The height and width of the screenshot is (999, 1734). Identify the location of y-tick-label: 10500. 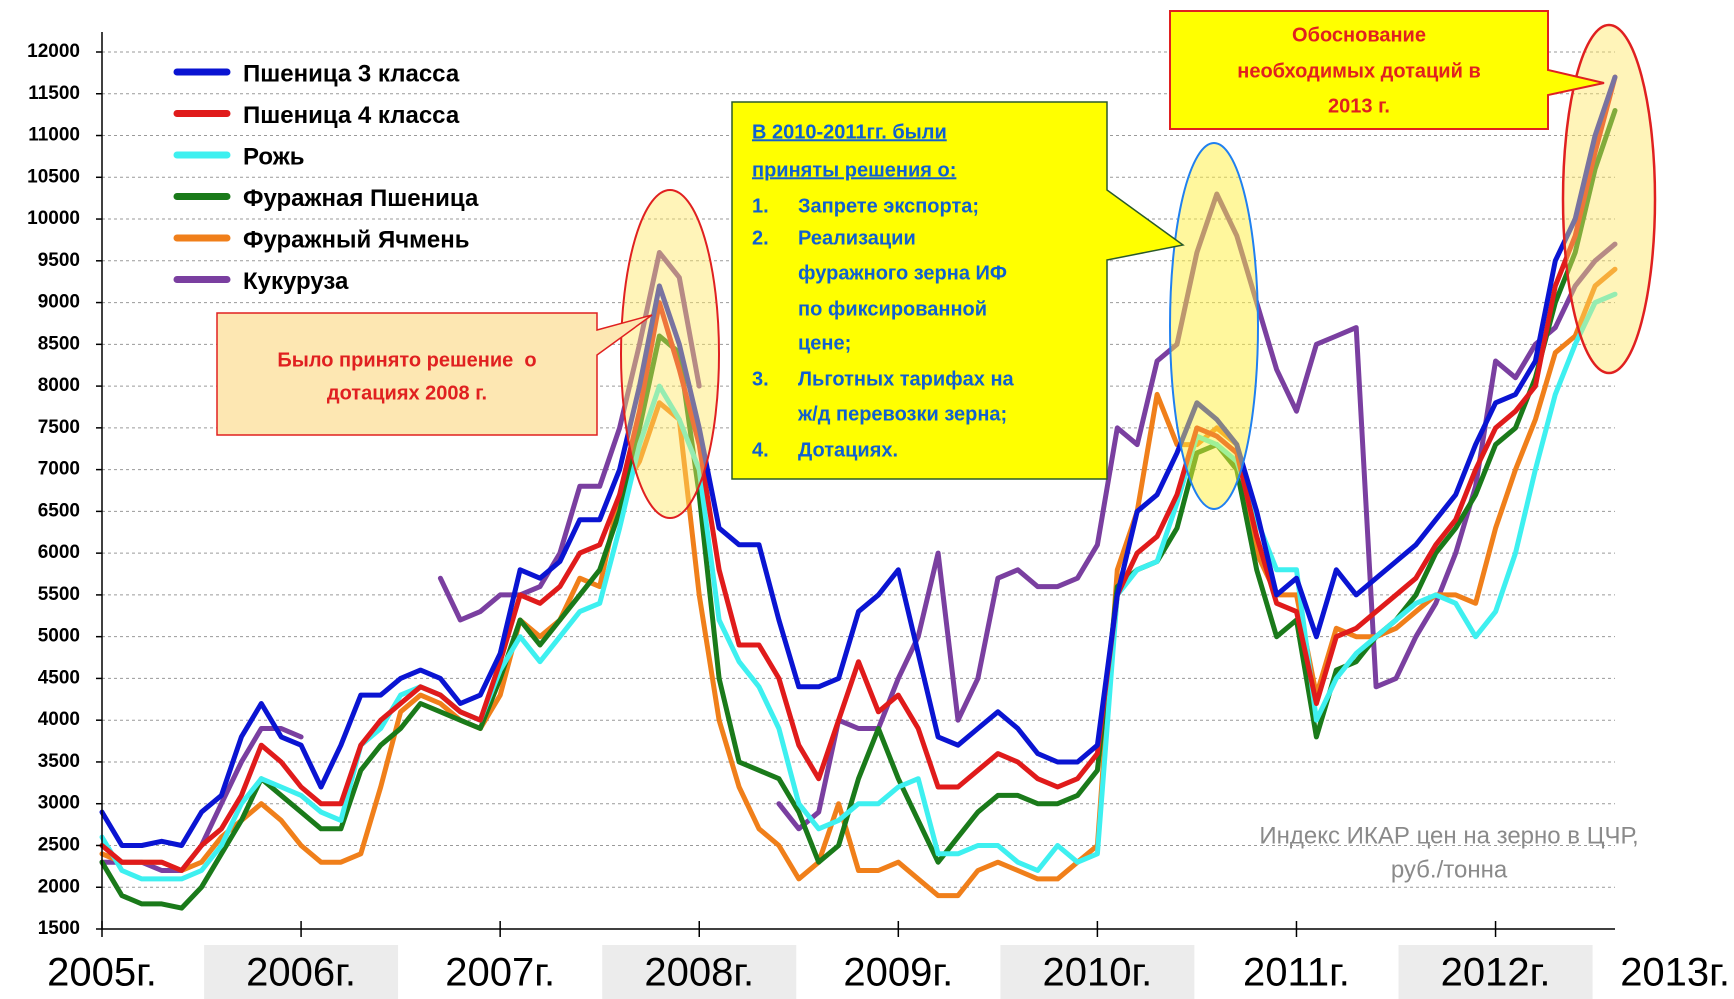
(53, 176).